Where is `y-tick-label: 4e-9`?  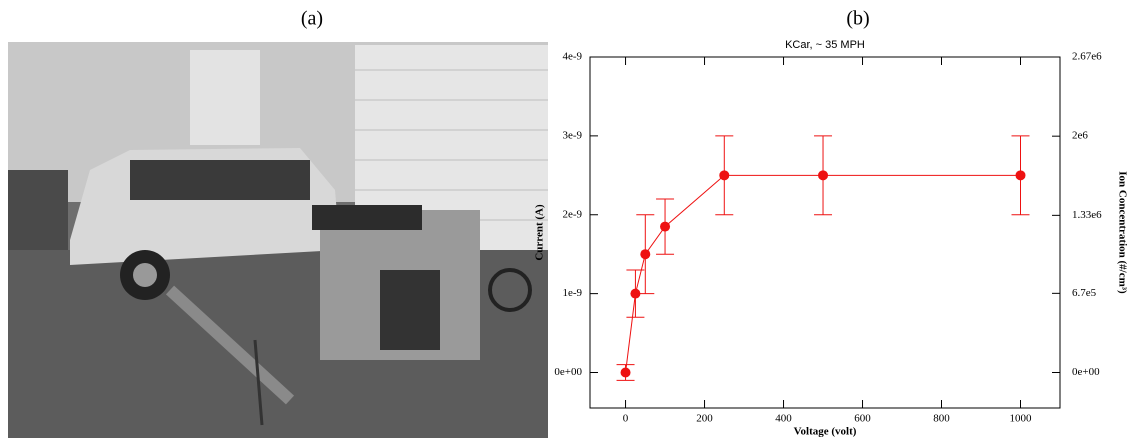 y-tick-label: 4e-9 is located at coordinates (572, 57).